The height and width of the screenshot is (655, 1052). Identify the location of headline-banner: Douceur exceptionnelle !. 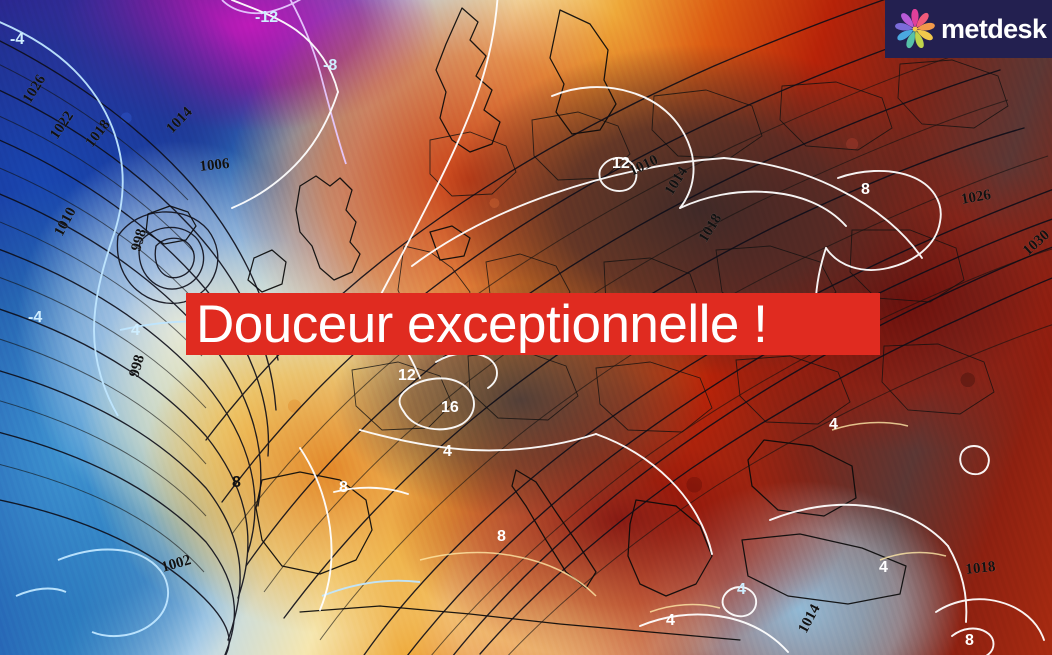
(533, 324).